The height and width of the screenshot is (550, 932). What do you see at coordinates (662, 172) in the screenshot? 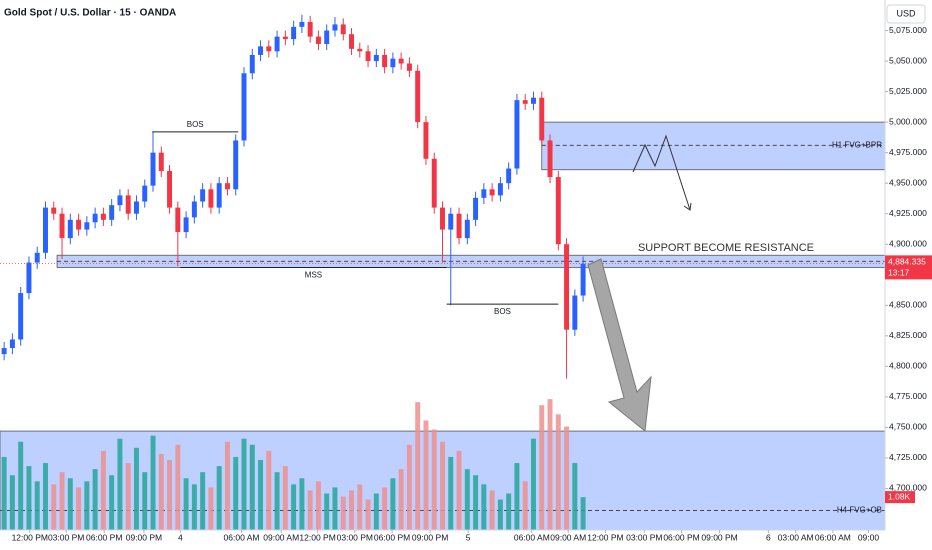
I see `projection-path` at bounding box center [662, 172].